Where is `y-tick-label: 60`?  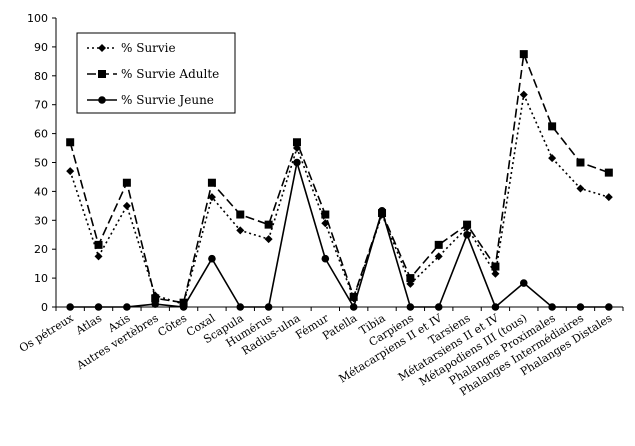 y-tick-label: 60 is located at coordinates (41, 134).